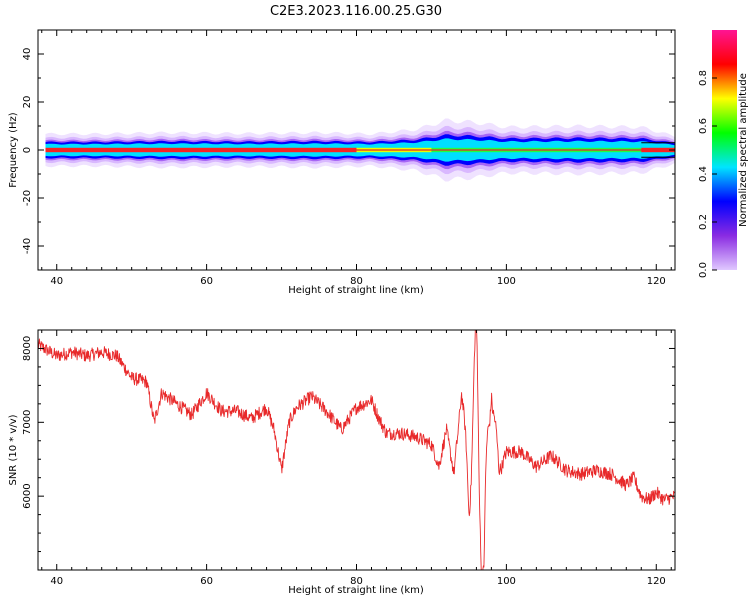 Image resolution: width=750 pixels, height=604 pixels. What do you see at coordinates (27, 102) in the screenshot?
I see `y-tick-label: 20` at bounding box center [27, 102].